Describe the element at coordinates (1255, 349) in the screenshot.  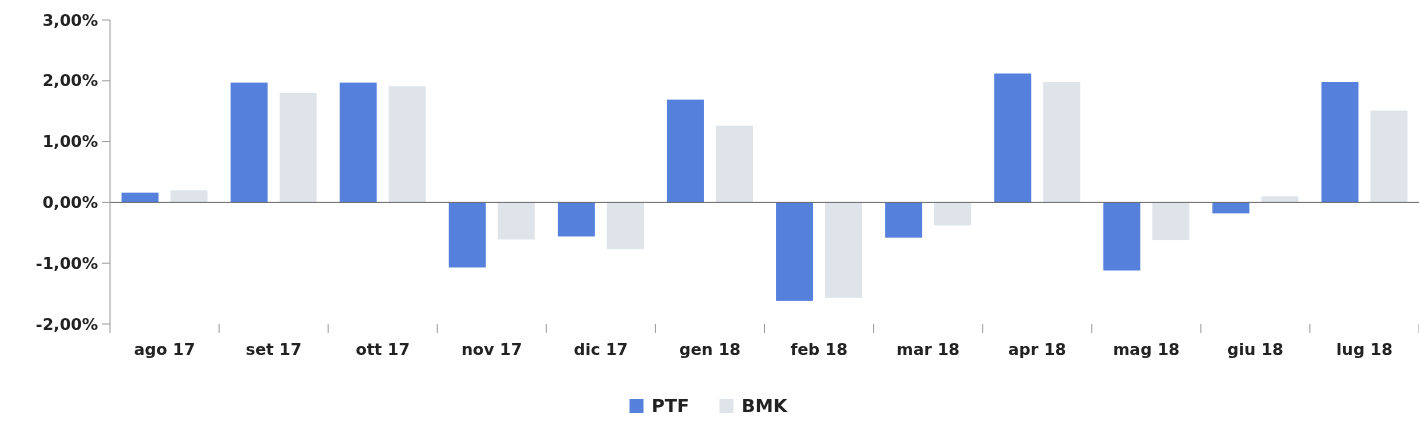
I see `x-tick-label: giu 18` at that location.